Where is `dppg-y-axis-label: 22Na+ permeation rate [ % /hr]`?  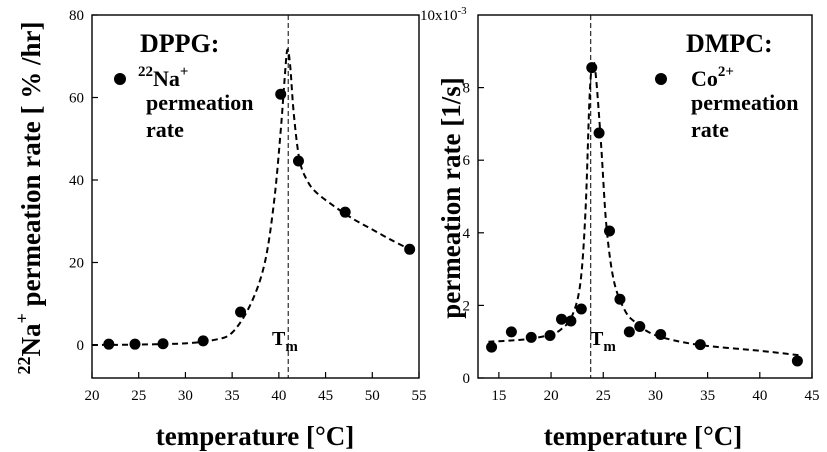 dppg-y-axis-label: 22Na+ permeation rate [ % /hr] is located at coordinates (29, 198).